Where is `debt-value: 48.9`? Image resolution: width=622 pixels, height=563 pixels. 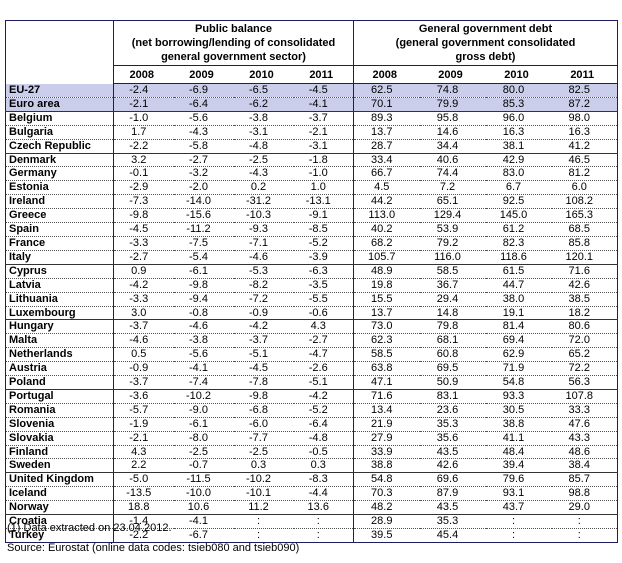 debt-value: 48.9 is located at coordinates (386, 271).